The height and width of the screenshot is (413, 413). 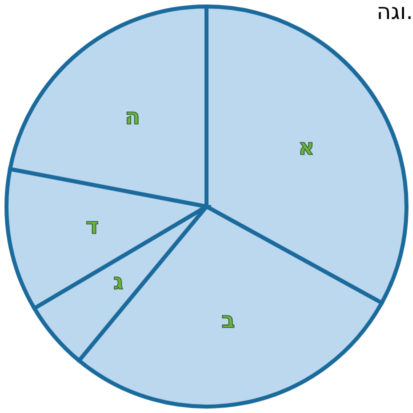 What do you see at coordinates (132, 117) in the screenshot?
I see `slice-label: ה` at bounding box center [132, 117].